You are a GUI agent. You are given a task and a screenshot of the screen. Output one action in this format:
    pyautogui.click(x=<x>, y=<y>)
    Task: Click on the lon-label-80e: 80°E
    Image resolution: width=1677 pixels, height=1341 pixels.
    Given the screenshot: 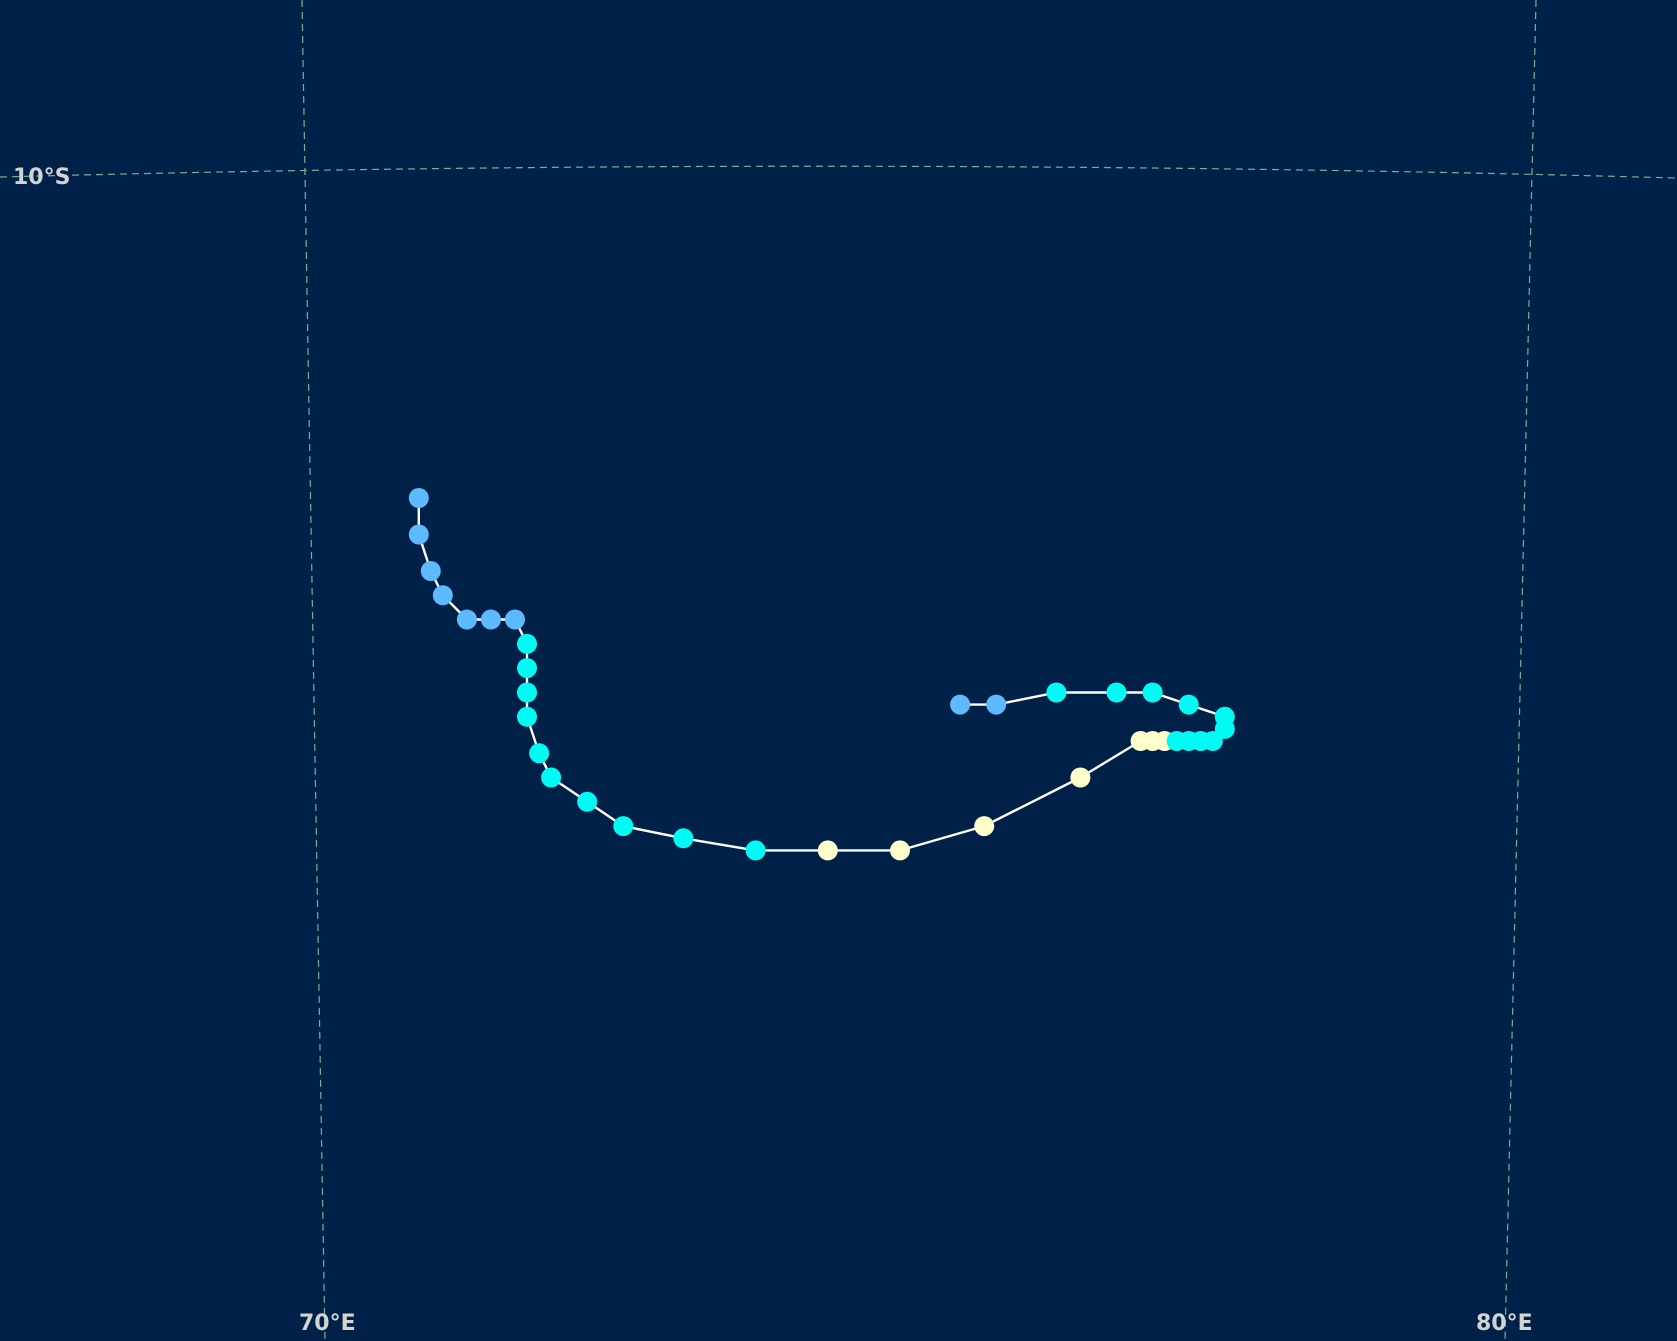 What is the action you would take?
    pyautogui.click(x=1504, y=1323)
    